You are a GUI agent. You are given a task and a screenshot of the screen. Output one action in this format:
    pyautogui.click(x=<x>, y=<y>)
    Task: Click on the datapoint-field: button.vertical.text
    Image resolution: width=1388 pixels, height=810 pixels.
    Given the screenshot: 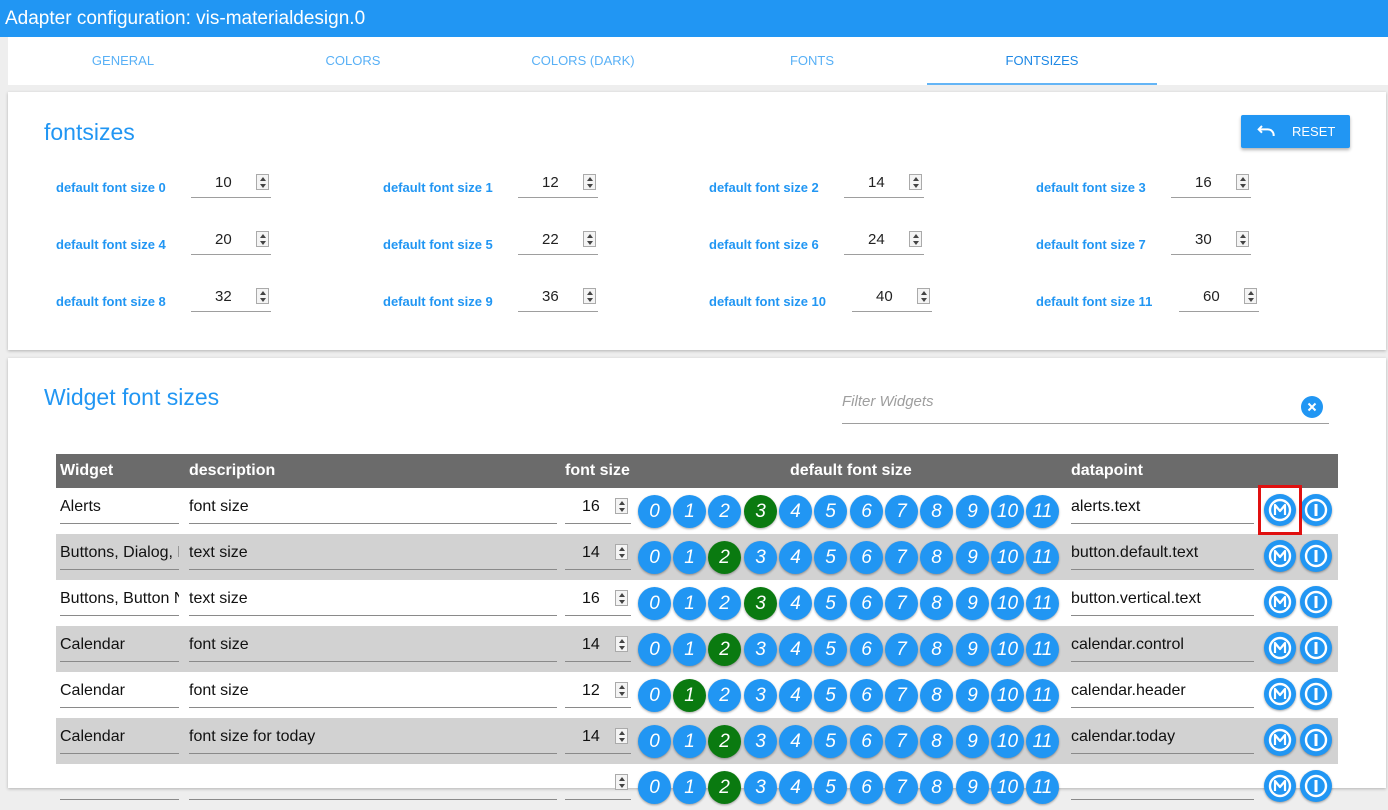 What is the action you would take?
    pyautogui.click(x=1162, y=598)
    